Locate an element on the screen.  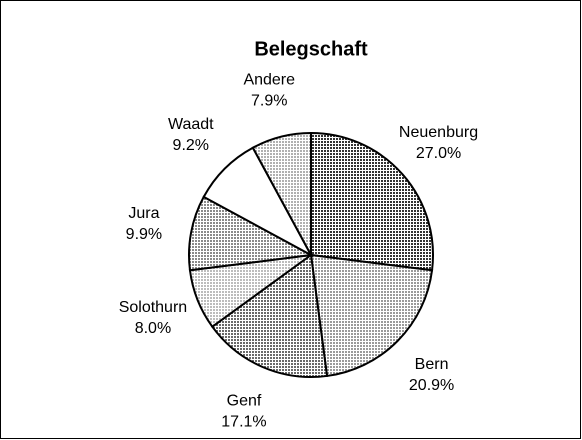
slice-label: Jura is located at coordinates (143, 213).